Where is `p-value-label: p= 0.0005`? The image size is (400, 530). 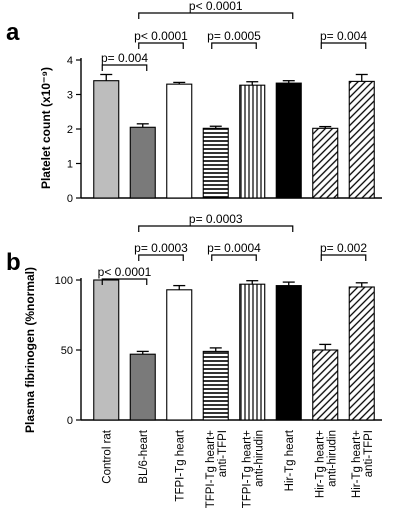 p-value-label: p= 0.0005 is located at coordinates (234, 36).